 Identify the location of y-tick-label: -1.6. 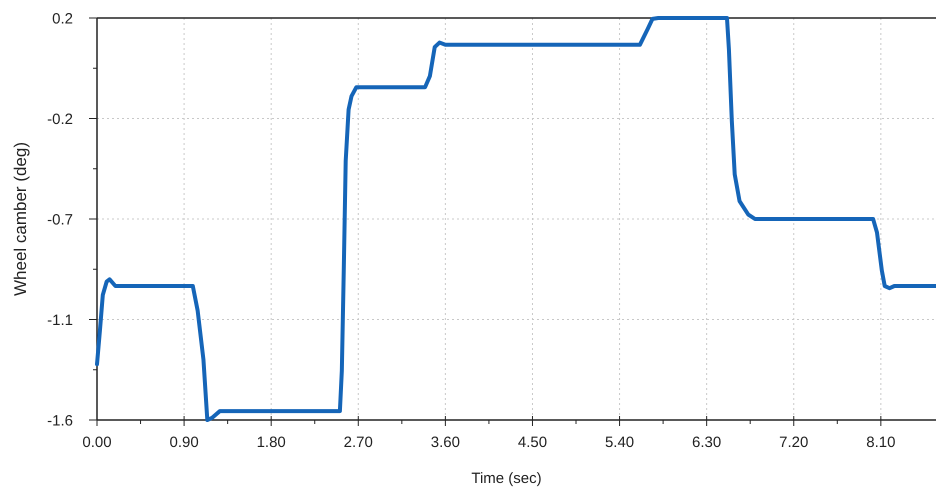
(60, 421).